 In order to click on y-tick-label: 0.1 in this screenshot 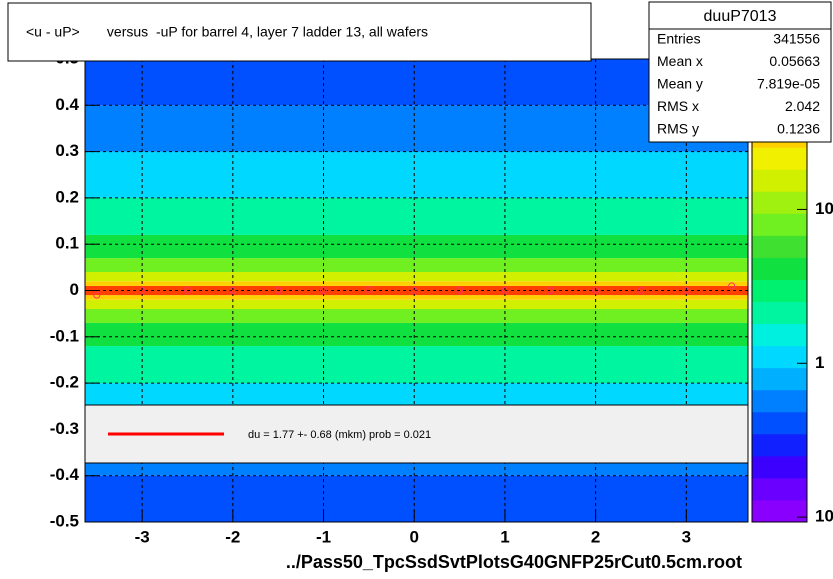, I will do `click(67, 243)`.